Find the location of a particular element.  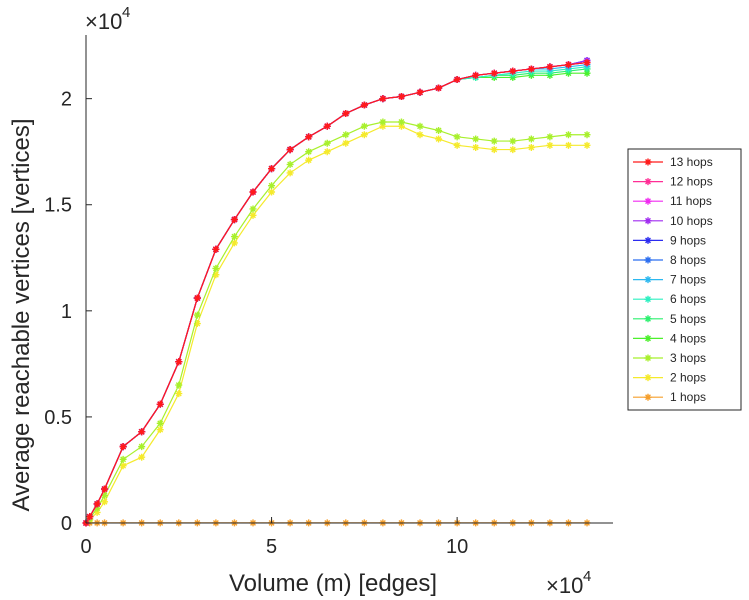

x-tick-label: 0 is located at coordinates (85, 547).